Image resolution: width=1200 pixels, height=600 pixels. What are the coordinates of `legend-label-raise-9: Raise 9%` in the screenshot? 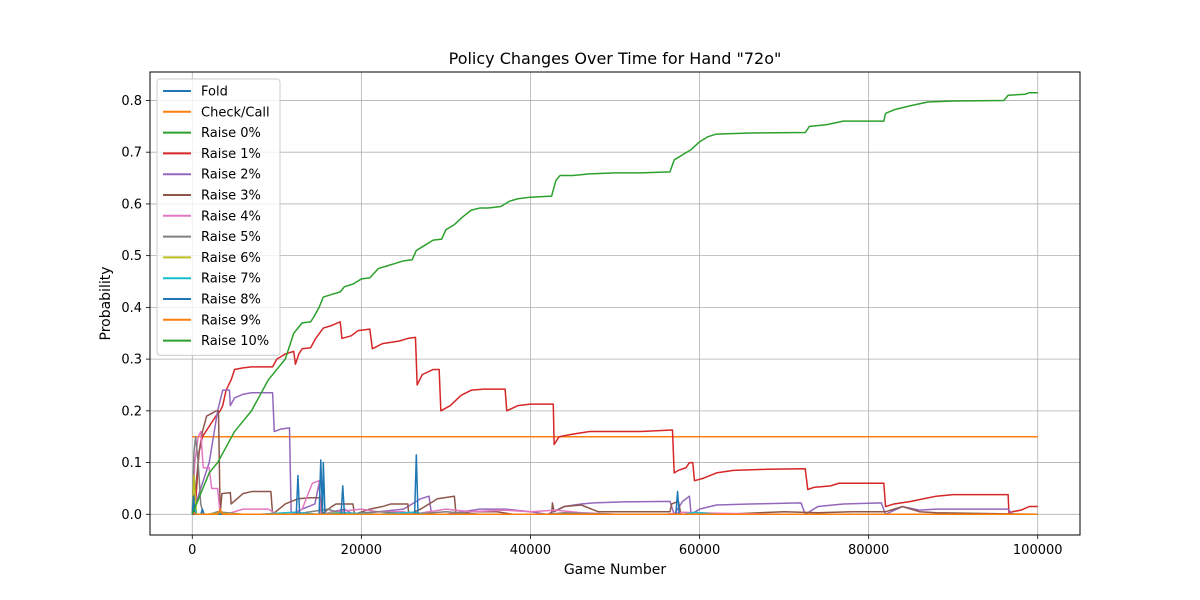 It's located at (231, 320).